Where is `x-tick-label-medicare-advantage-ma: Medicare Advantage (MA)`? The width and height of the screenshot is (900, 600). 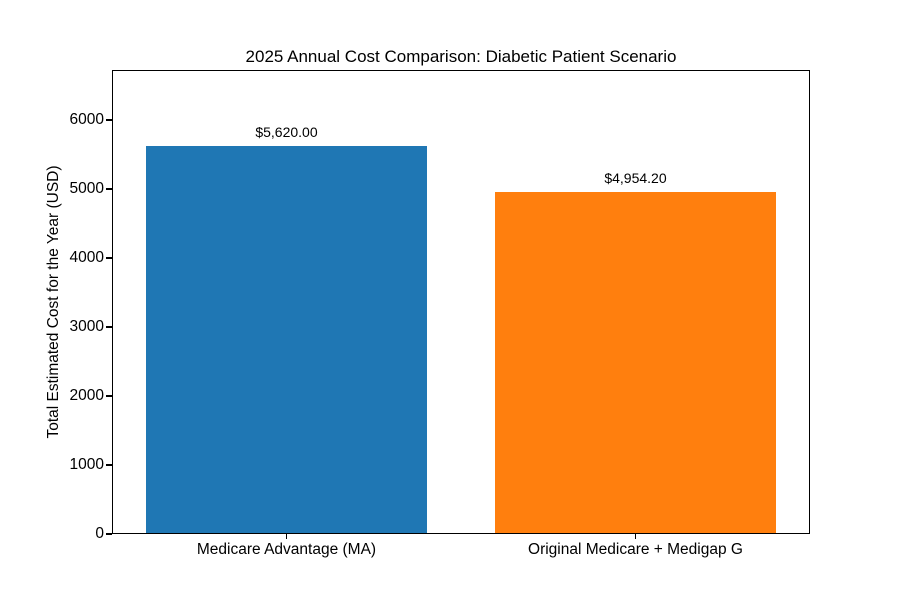 x-tick-label-medicare-advantage-ma: Medicare Advantage (MA) is located at coordinates (286, 549).